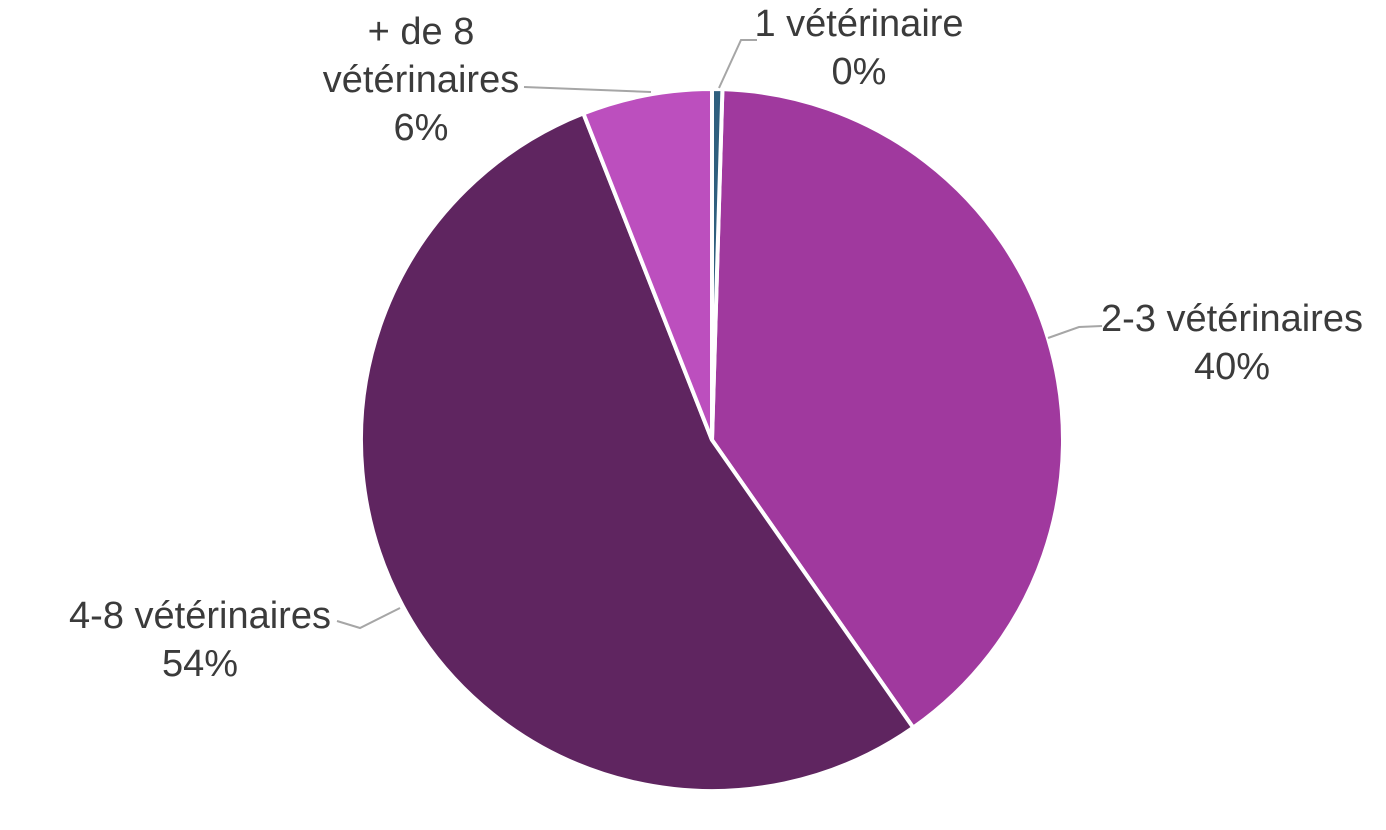 This screenshot has height=830, width=1386. I want to click on slice-label-pct: 0%, so click(859, 72).